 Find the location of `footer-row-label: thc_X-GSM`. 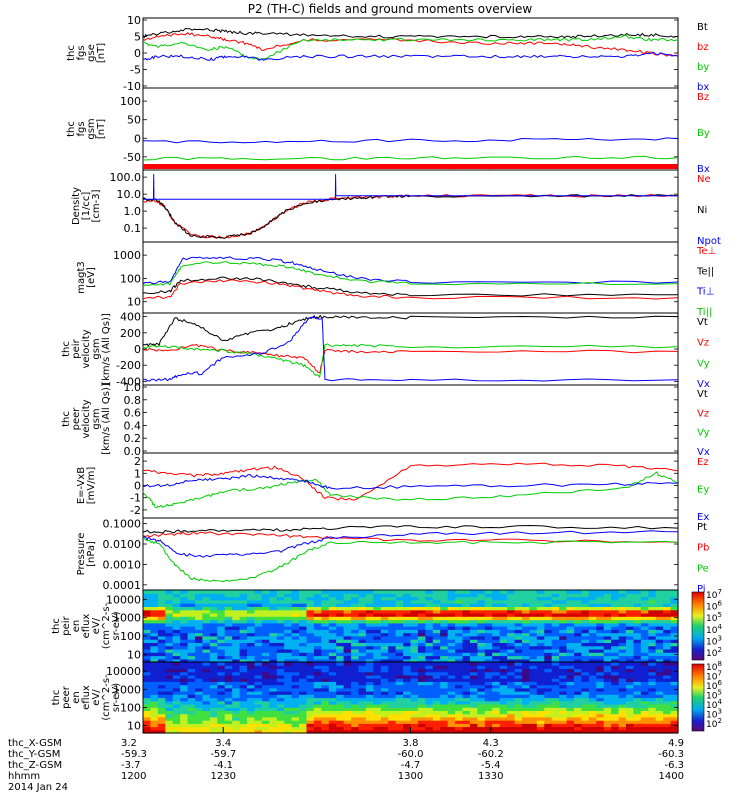

footer-row-label: thc_X-GSM is located at coordinates (35, 743).